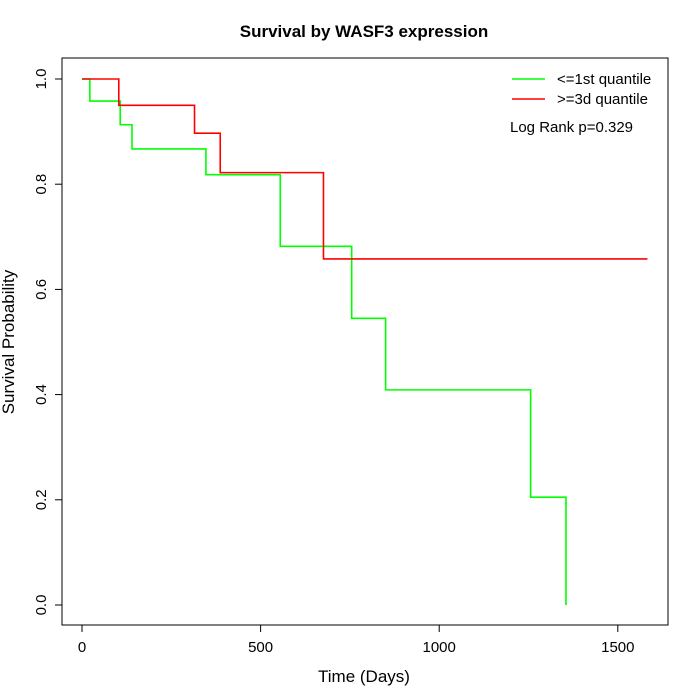 This screenshot has width=700, height=700. I want to click on y-axis: 0.0 0.2 0.4 0.6 0.8 1.0, so click(48, 342).